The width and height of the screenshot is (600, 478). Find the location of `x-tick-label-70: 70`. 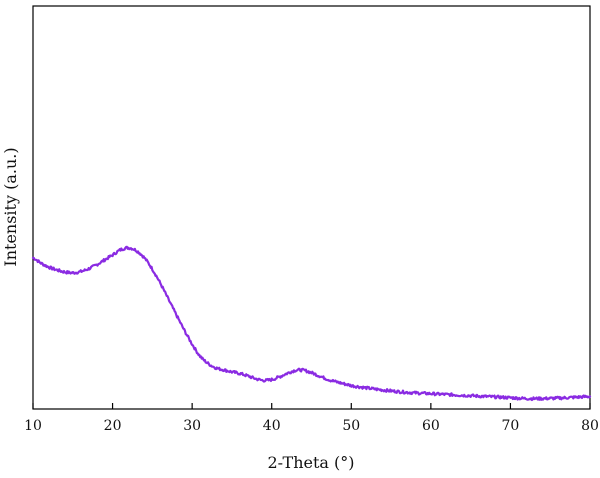

x-tick-label-70: 70 is located at coordinates (511, 426).